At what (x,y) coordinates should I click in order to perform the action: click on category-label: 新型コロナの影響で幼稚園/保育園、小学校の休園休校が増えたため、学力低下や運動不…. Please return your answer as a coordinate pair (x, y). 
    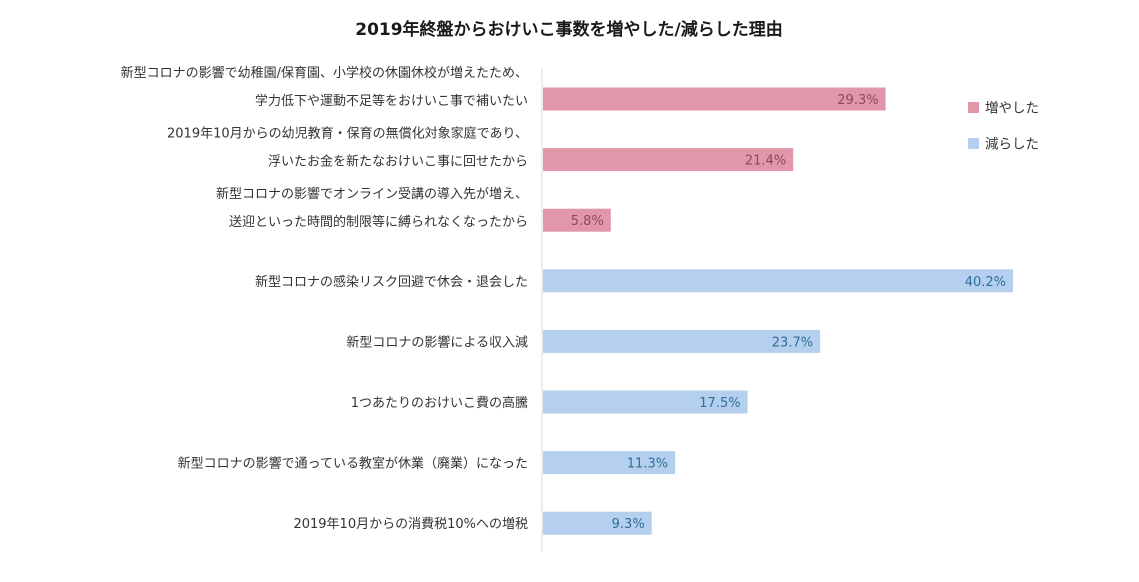
    Looking at the image, I should click on (324, 87).